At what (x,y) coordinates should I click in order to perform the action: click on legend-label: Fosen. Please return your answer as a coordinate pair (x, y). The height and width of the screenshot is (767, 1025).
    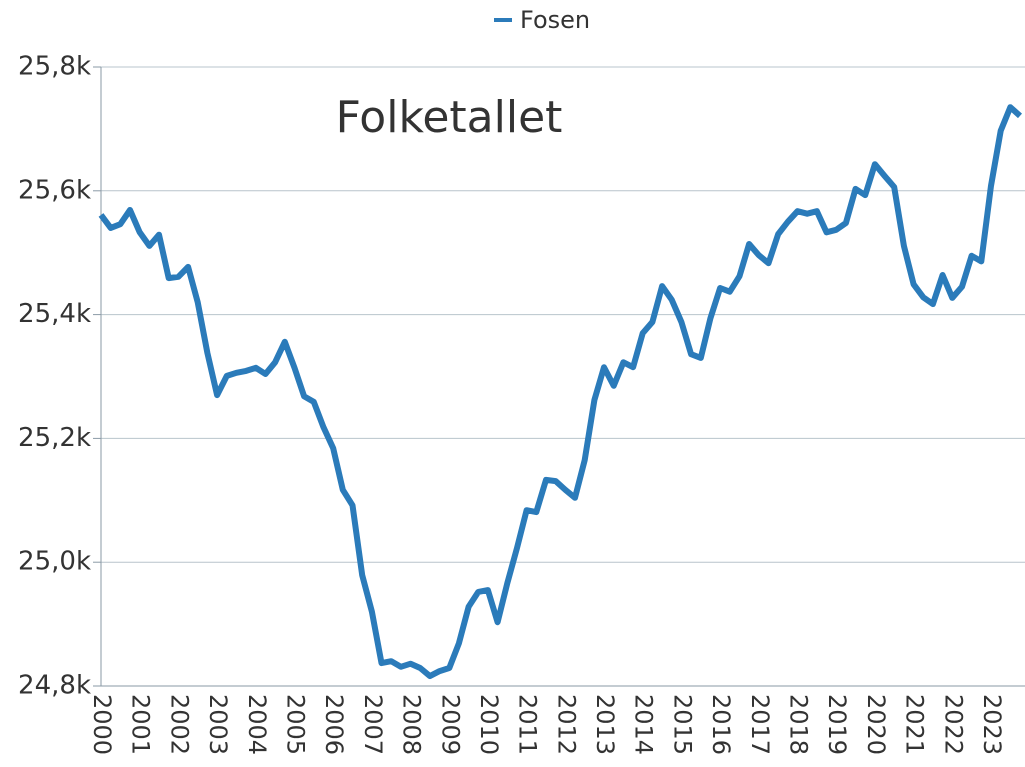
    Looking at the image, I should click on (555, 20).